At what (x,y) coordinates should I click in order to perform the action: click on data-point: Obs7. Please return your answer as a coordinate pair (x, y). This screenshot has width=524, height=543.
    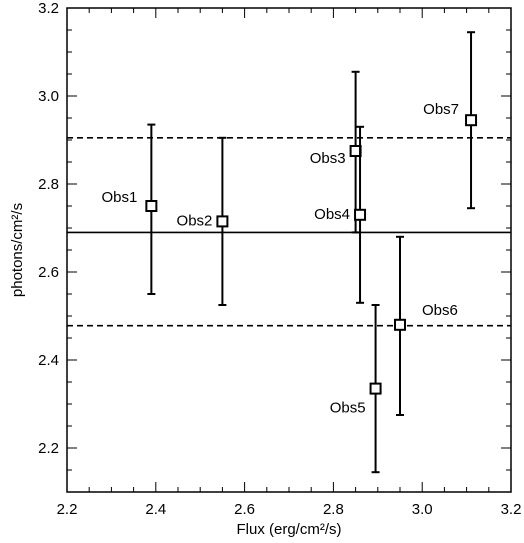
    Looking at the image, I should click on (450, 120).